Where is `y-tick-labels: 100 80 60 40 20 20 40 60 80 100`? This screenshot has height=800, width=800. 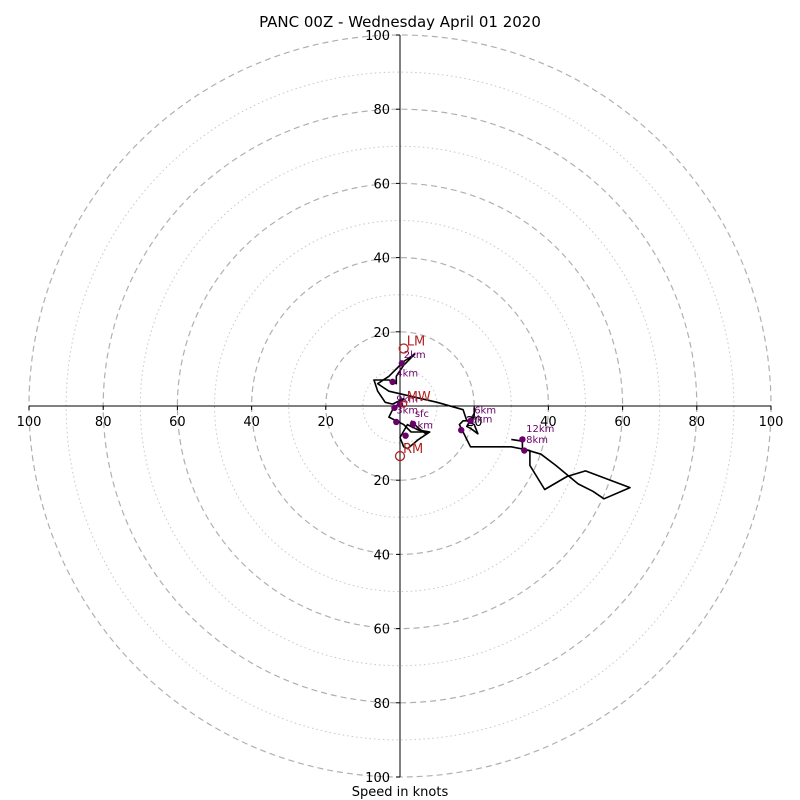 y-tick-labels: 100 80 60 40 20 20 40 60 80 100 is located at coordinates (382, 407).